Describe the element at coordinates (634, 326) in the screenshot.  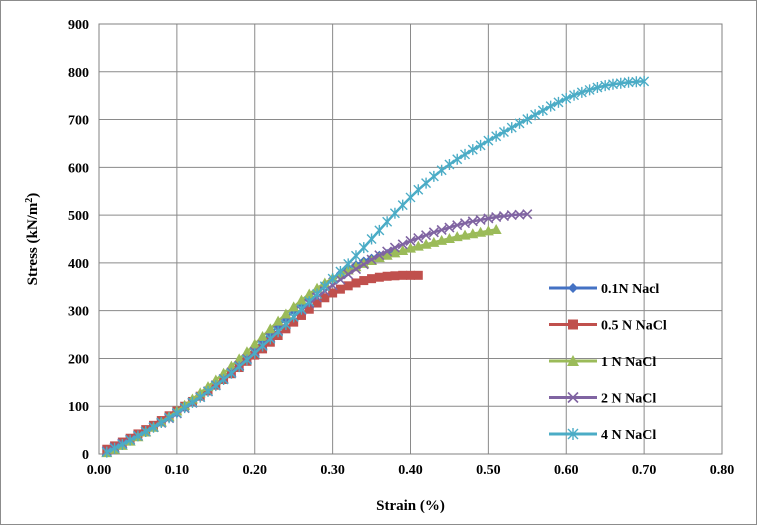
I see `legend-label: 0.5 N NaCl` at that location.